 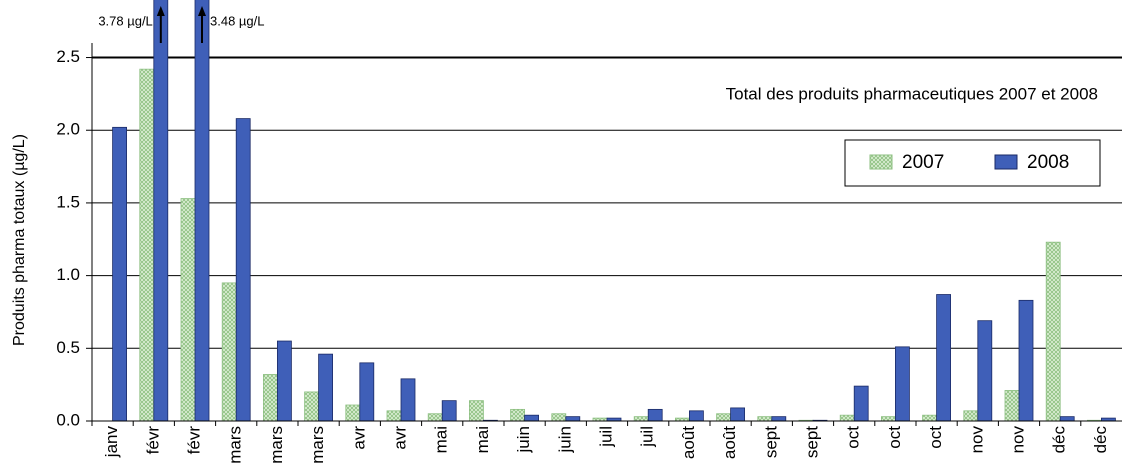 What do you see at coordinates (68, 56) in the screenshot?
I see `y-tick-label: 2.5` at bounding box center [68, 56].